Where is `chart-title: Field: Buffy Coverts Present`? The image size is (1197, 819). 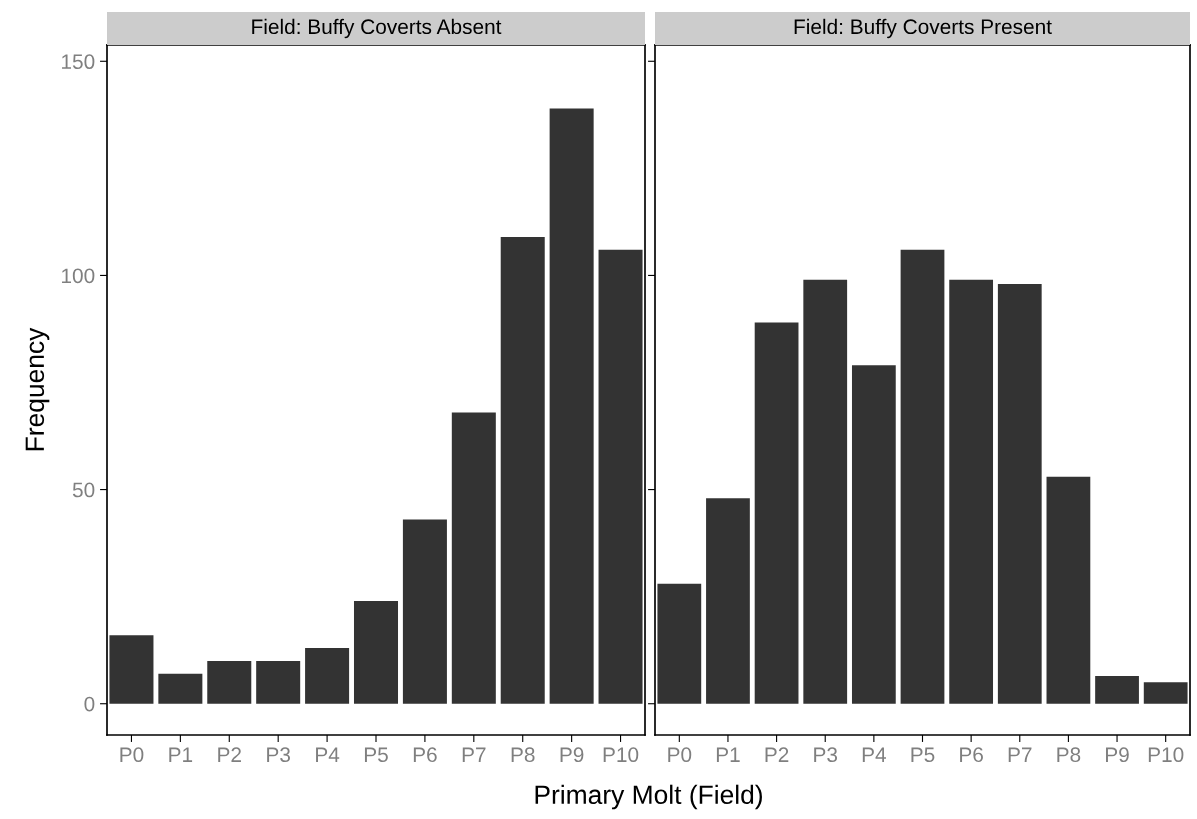
chart-title: Field: Buffy Coverts Present is located at coordinates (923, 28).